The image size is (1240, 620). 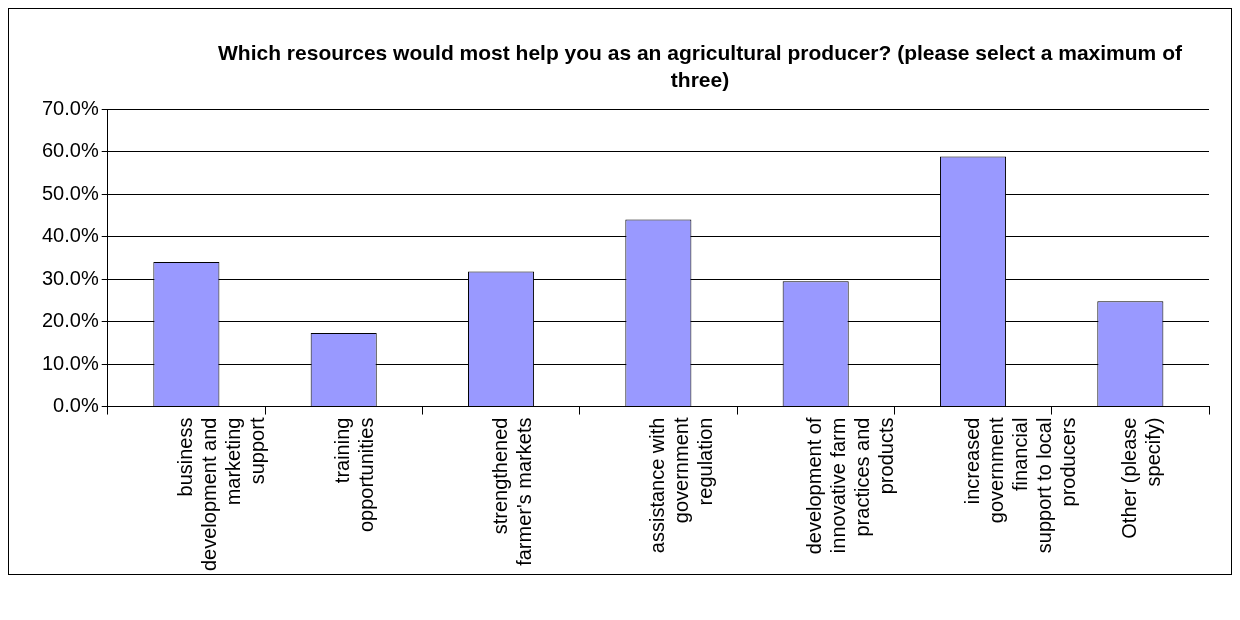 What do you see at coordinates (70, 319) in the screenshot?
I see `y-tick-label: 20.0%` at bounding box center [70, 319].